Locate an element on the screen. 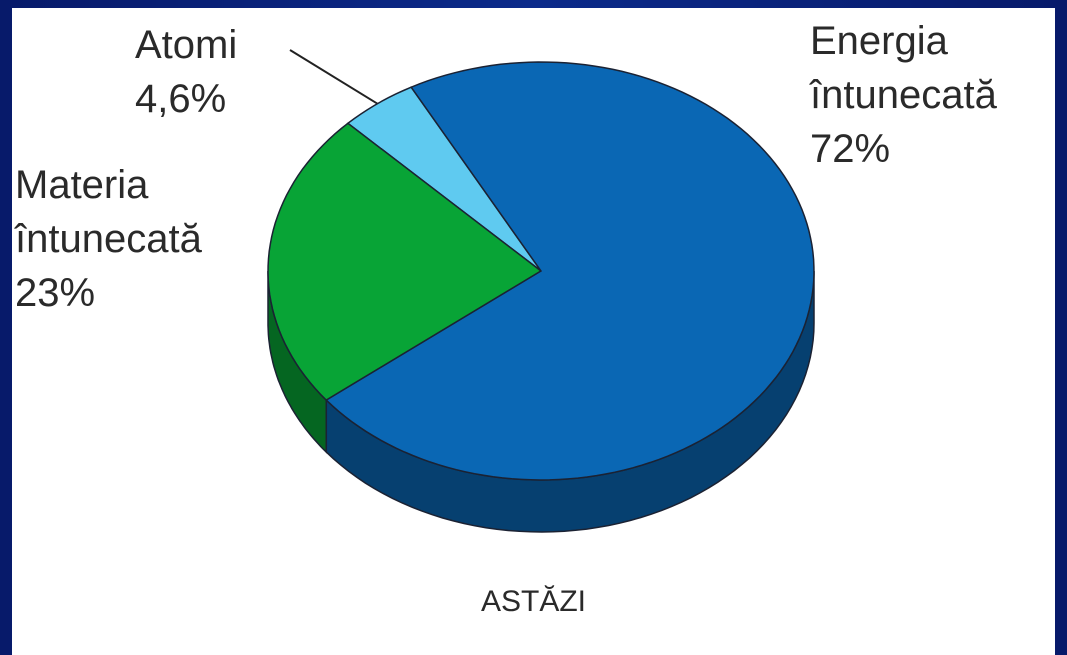 This screenshot has width=1067, height=655. category-label: Atomi is located at coordinates (186, 45).